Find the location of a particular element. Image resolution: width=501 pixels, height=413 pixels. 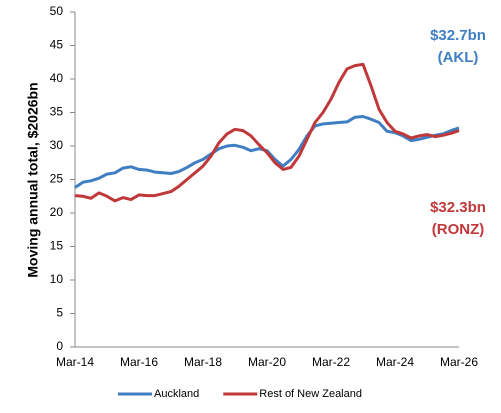

y-tick-label: 10 is located at coordinates (57, 279).